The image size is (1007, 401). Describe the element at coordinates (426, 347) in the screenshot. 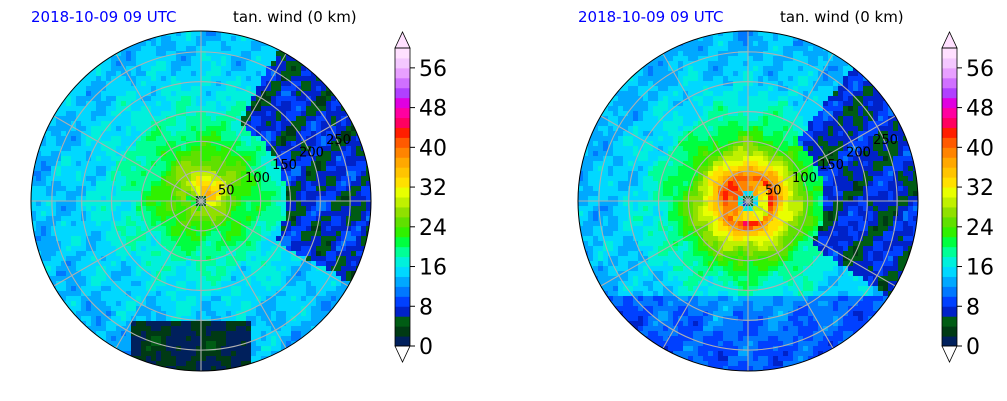

I see `colorbar-tick-label: 0` at that location.